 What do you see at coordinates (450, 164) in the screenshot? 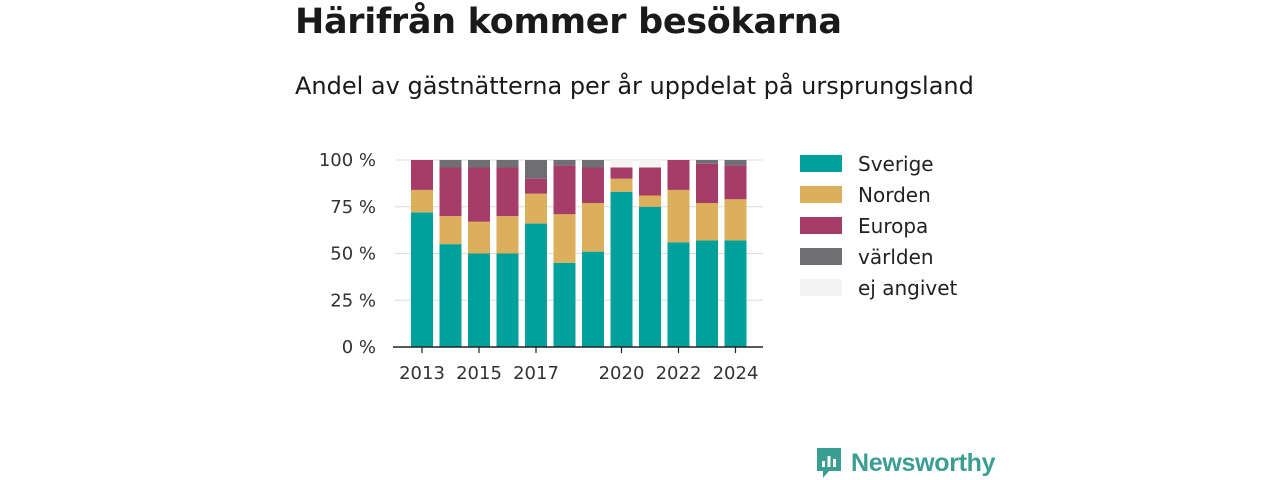
I see `bar-segment-världen-2014` at bounding box center [450, 164].